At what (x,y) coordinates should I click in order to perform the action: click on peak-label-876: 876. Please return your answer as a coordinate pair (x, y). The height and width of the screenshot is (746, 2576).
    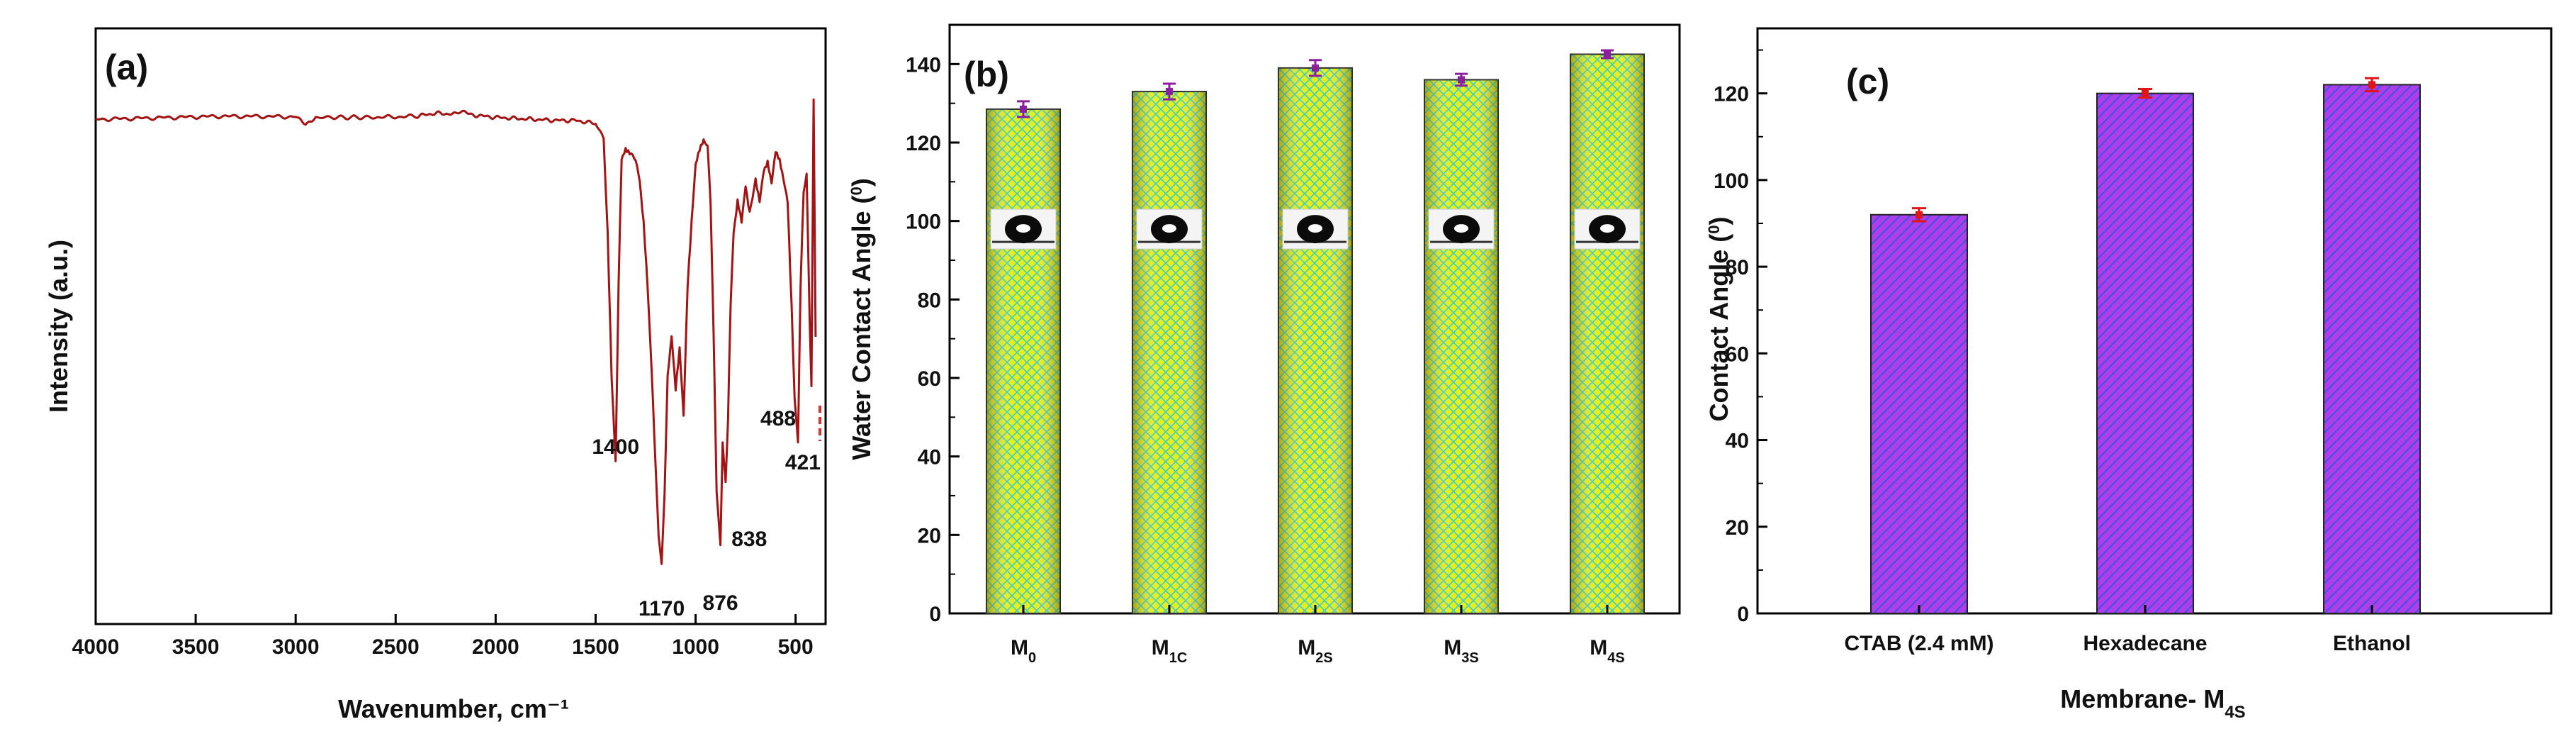
    Looking at the image, I should click on (720, 603).